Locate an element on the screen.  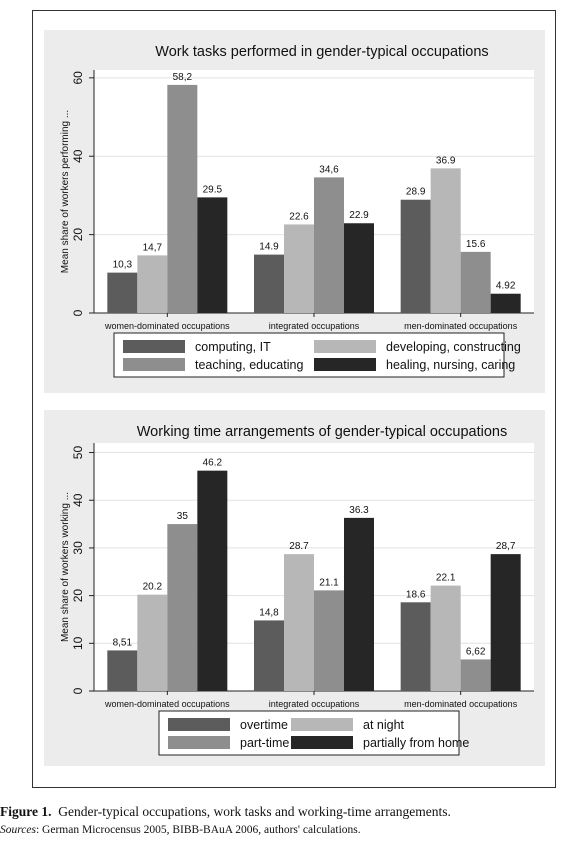
figure-label: Figure 1. is located at coordinates (26, 811).